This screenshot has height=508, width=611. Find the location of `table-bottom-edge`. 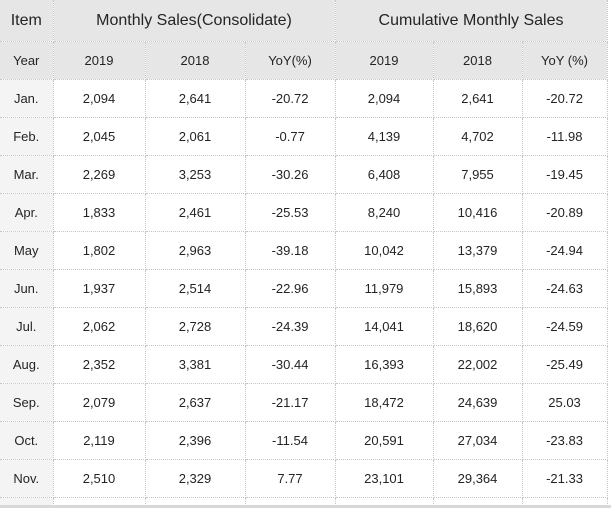

table-bottom-edge is located at coordinates (305, 506).